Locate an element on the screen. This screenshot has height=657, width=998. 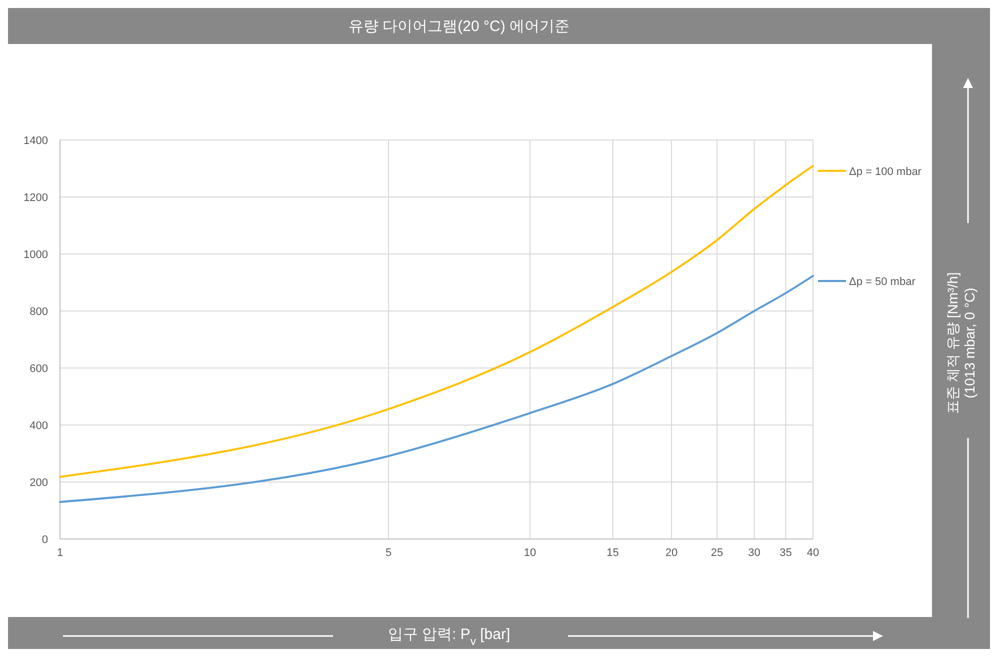
y-tick-label: 1000 is located at coordinates (36, 255).